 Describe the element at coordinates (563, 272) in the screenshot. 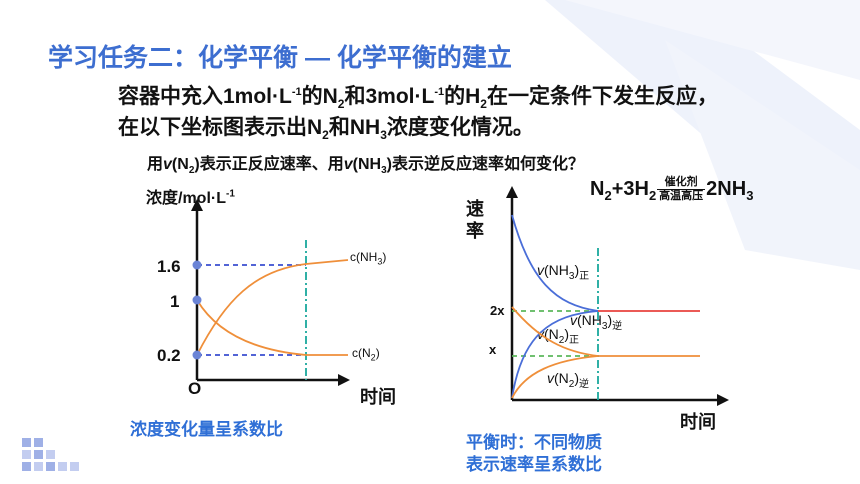

I see `series-label-v-nh3-forward: v(NH3)正` at that location.